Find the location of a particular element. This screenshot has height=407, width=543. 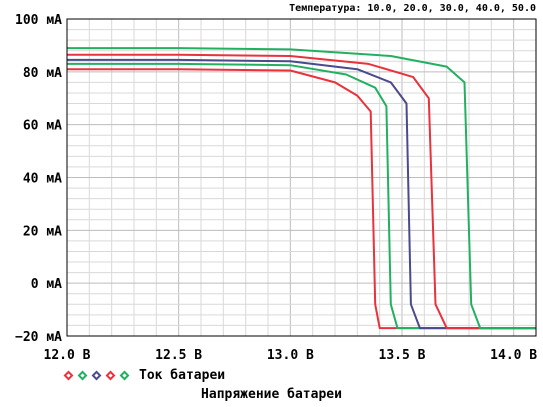

x-tick-labels: 12.0 В 12.5 В 13.0 В 13.5 В 14.0 В is located at coordinates (291, 355).